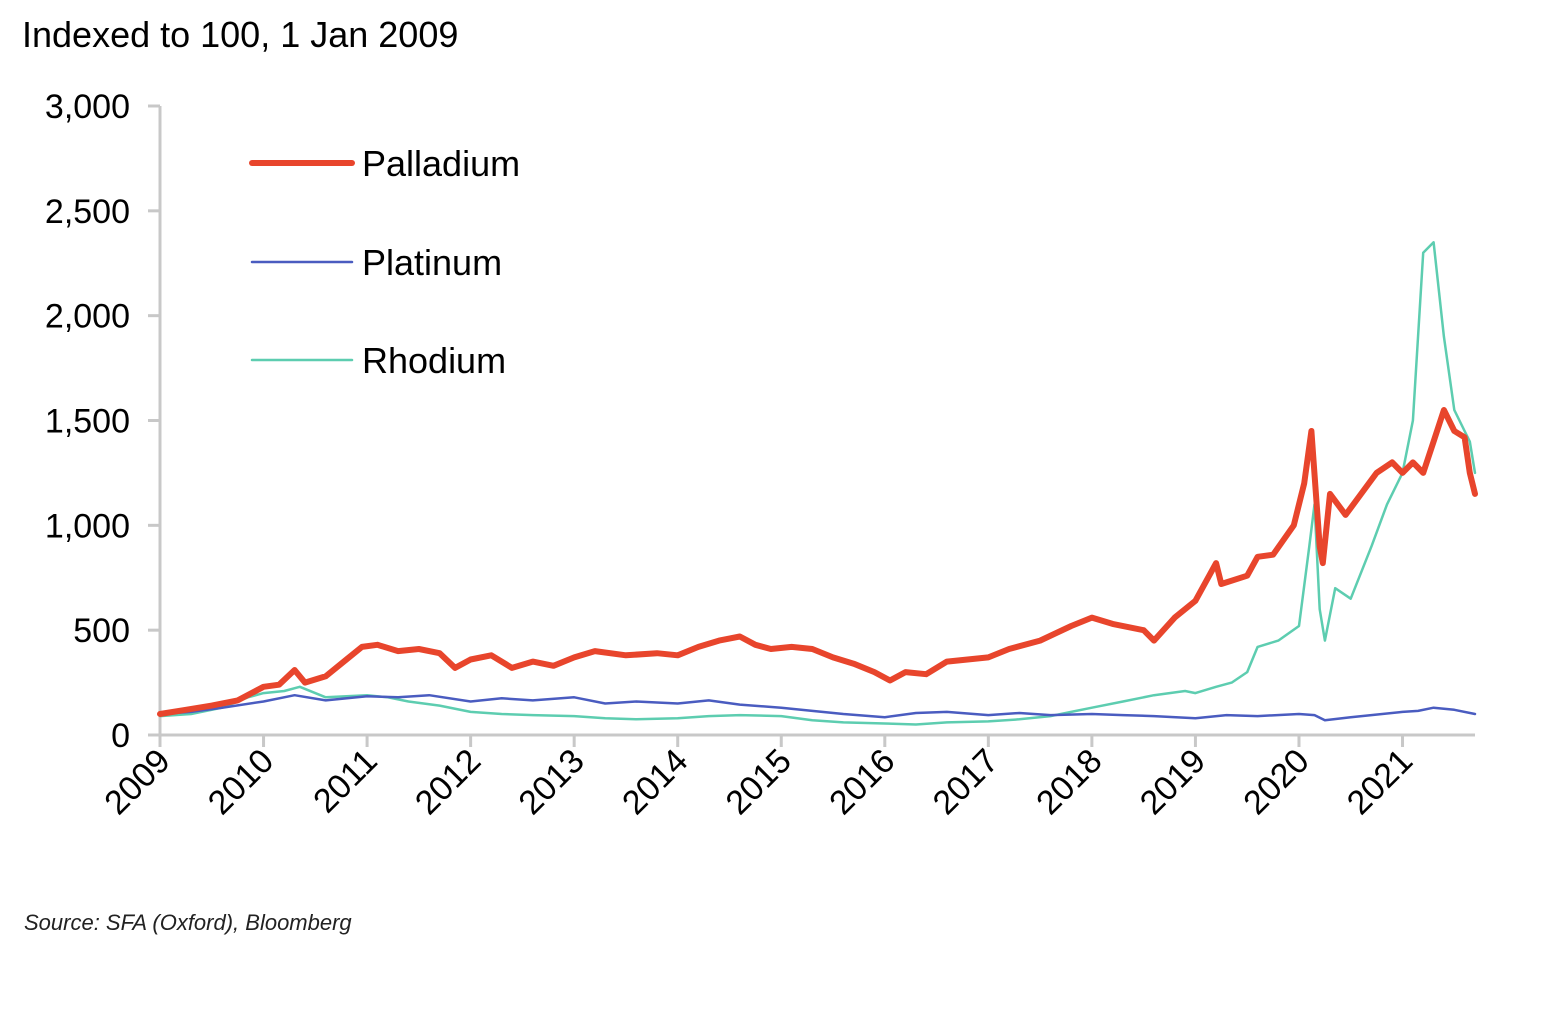 This screenshot has height=1011, width=1545. I want to click on y-tick-label: 1,000, so click(87, 526).